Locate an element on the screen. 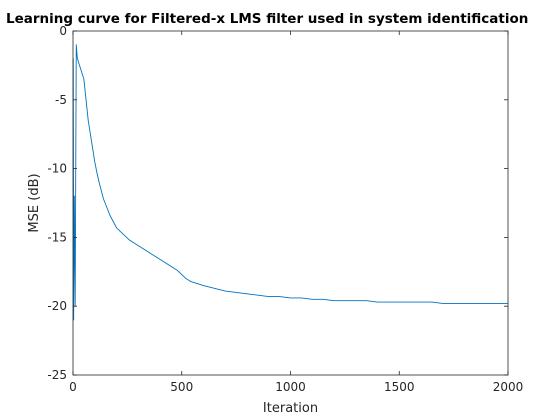  y-tick-label: -20 is located at coordinates (57, 306).